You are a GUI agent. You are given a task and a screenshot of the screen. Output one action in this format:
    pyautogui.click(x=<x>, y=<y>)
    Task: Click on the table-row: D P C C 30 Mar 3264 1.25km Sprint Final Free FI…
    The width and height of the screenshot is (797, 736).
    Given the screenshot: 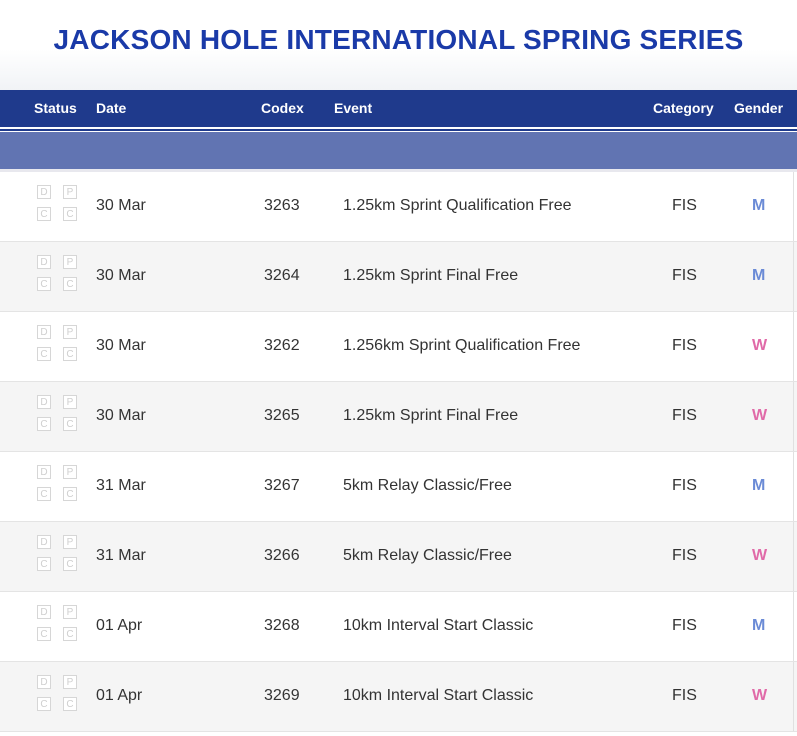 What is the action you would take?
    pyautogui.click(x=398, y=277)
    